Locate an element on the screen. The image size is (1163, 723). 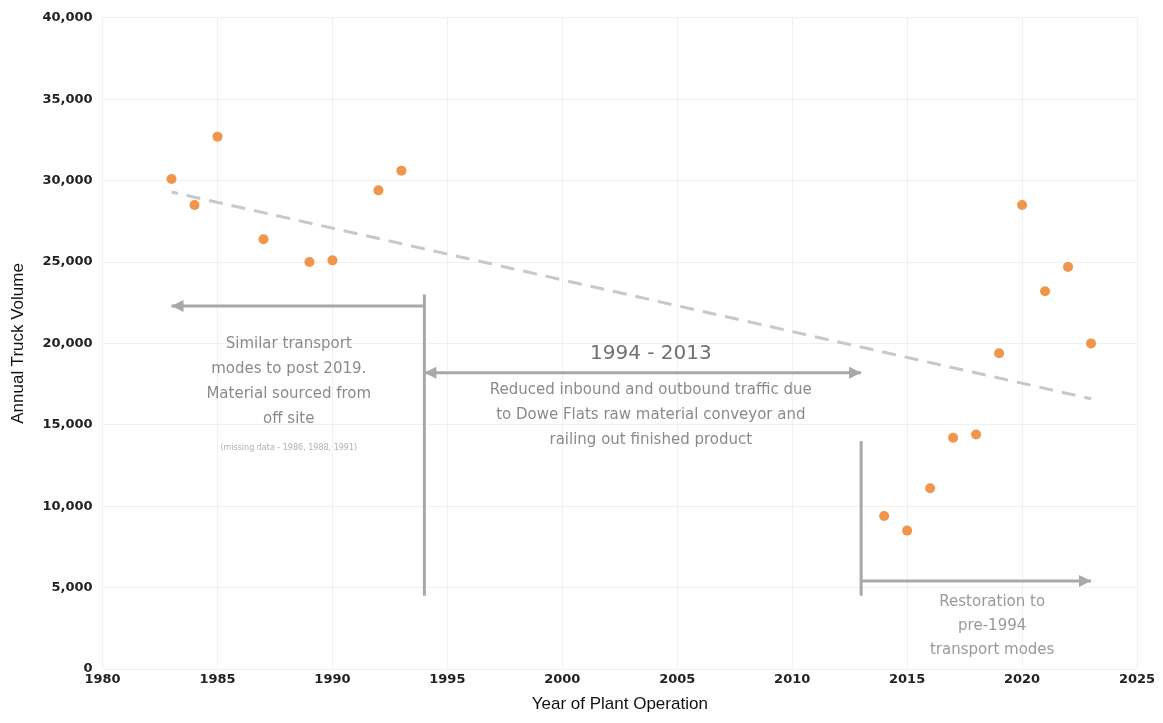
y-tick-label: 35,000 is located at coordinates (67, 98).